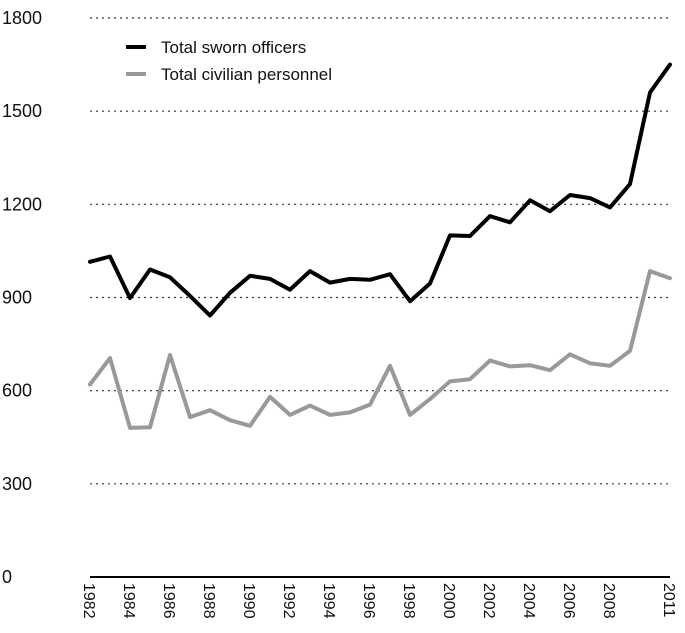 Image resolution: width=685 pixels, height=633 pixels. Describe the element at coordinates (22, 204) in the screenshot. I see `y-tick-label: 1200` at that location.